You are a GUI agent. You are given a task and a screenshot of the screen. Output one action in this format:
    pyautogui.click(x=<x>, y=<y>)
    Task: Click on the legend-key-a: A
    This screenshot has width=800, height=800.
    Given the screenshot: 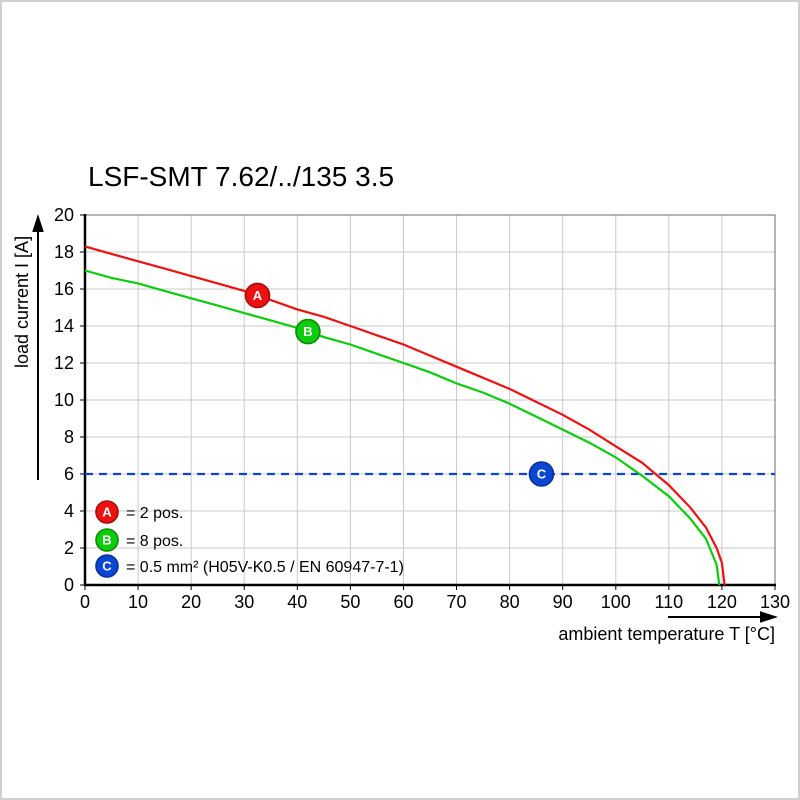 What is the action you would take?
    pyautogui.click(x=107, y=512)
    